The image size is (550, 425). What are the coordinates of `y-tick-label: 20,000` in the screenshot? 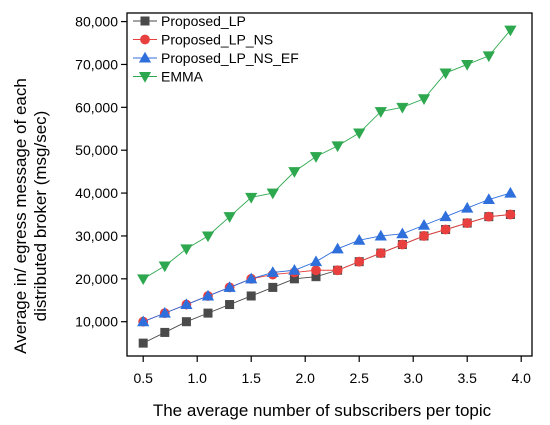 It's located at (96, 279).